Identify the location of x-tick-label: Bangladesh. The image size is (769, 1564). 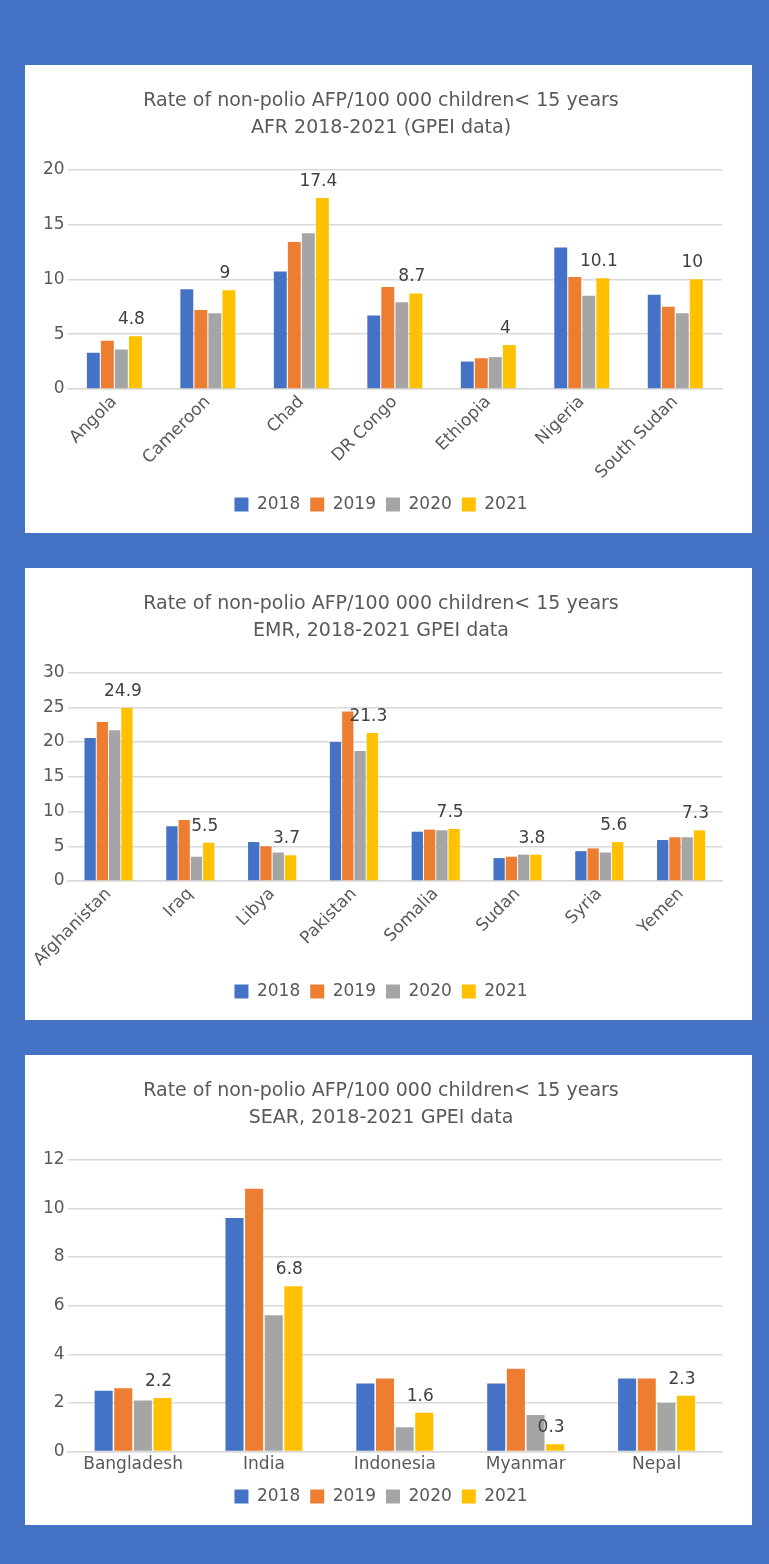
(133, 1463).